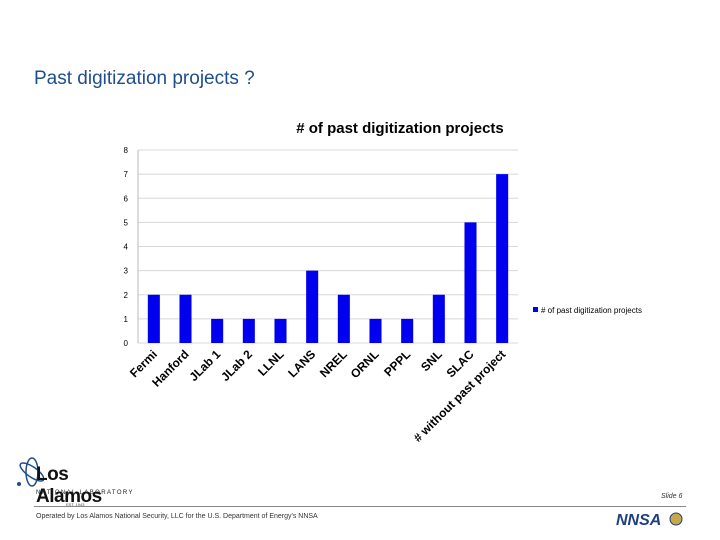 This screenshot has height=540, width=720. What do you see at coordinates (69, 485) in the screenshot?
I see `lanl-name: Los Alamos` at bounding box center [69, 485].